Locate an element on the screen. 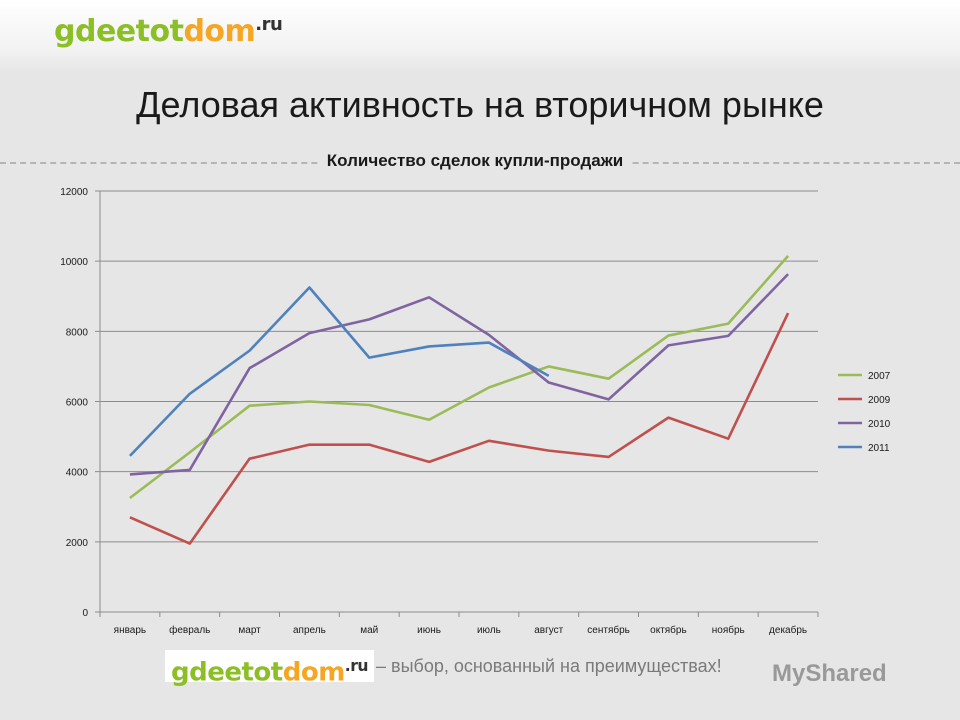 This screenshot has width=960, height=720. footer-logo-part2: dom is located at coordinates (314, 672).